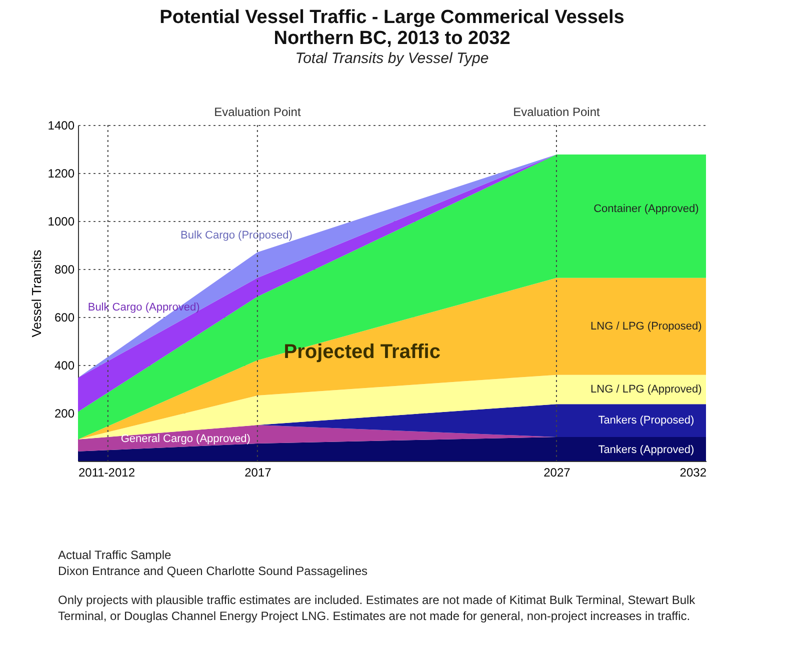 The width and height of the screenshot is (790, 652). What do you see at coordinates (258, 473) in the screenshot?
I see `x-tick-label: 2017` at bounding box center [258, 473].